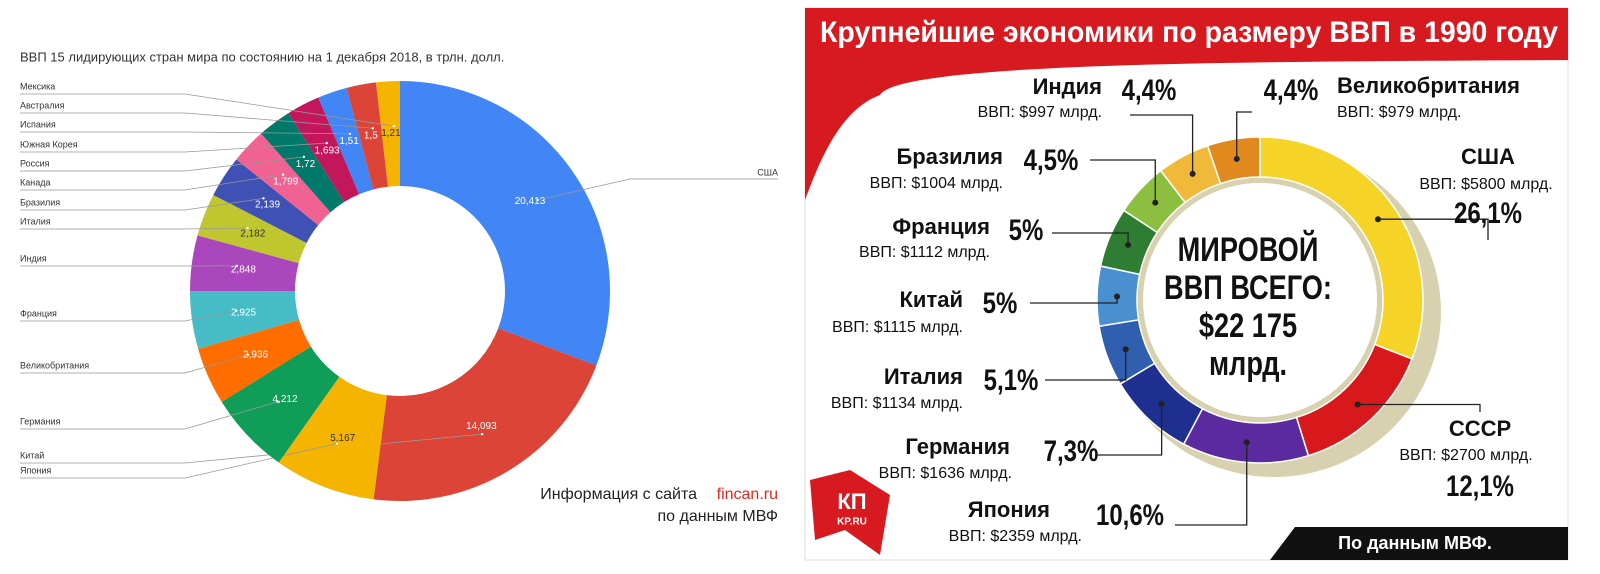 The width and height of the screenshot is (1600, 574). What do you see at coordinates (1248, 363) in the screenshot?
I see `center-text: млрд.` at bounding box center [1248, 363].